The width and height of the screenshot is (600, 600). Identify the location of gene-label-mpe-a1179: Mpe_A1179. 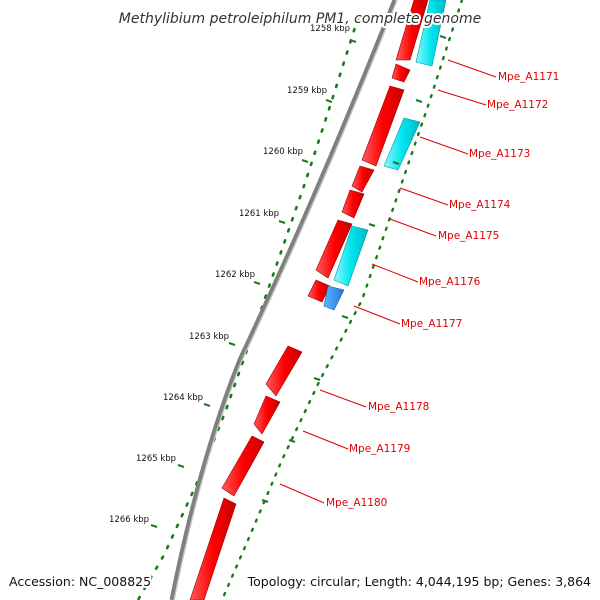
(379, 449).